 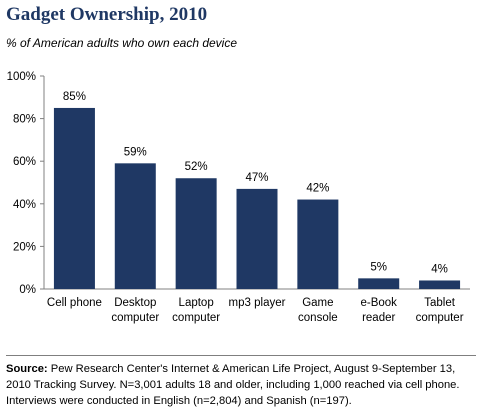 What do you see at coordinates (122, 43) in the screenshot?
I see `chart-subtitle: % of American adults who own each device` at bounding box center [122, 43].